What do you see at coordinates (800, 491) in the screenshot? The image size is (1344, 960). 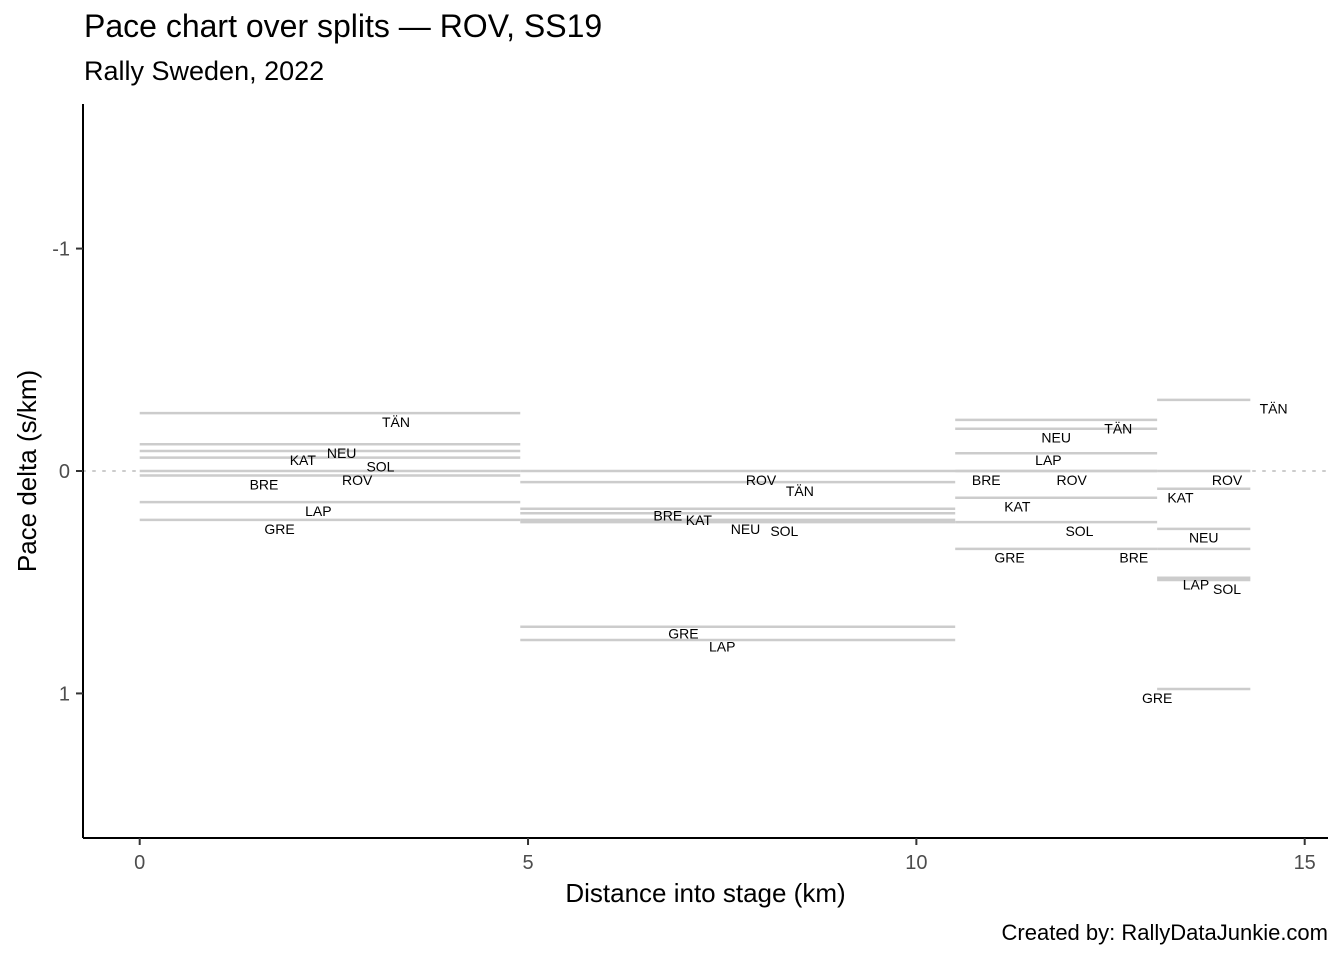 I see `segment-label-TÄN-split-2: TÄN` at bounding box center [800, 491].